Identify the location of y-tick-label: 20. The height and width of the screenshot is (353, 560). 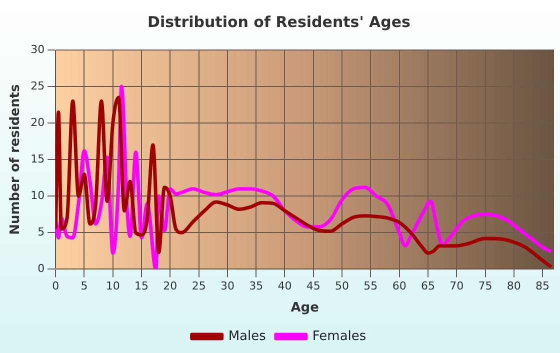
(37, 122).